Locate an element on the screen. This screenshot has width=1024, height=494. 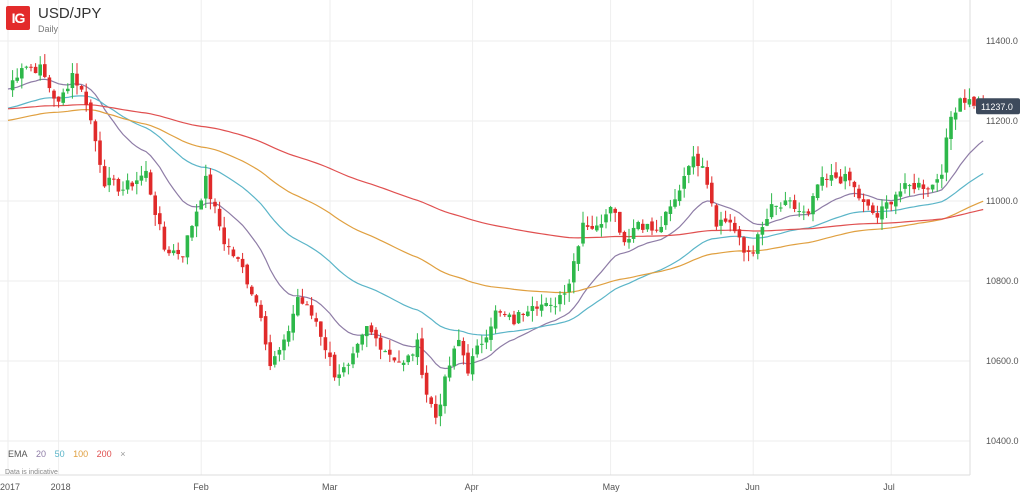
legend-ema-20: 20 is located at coordinates (41, 454).